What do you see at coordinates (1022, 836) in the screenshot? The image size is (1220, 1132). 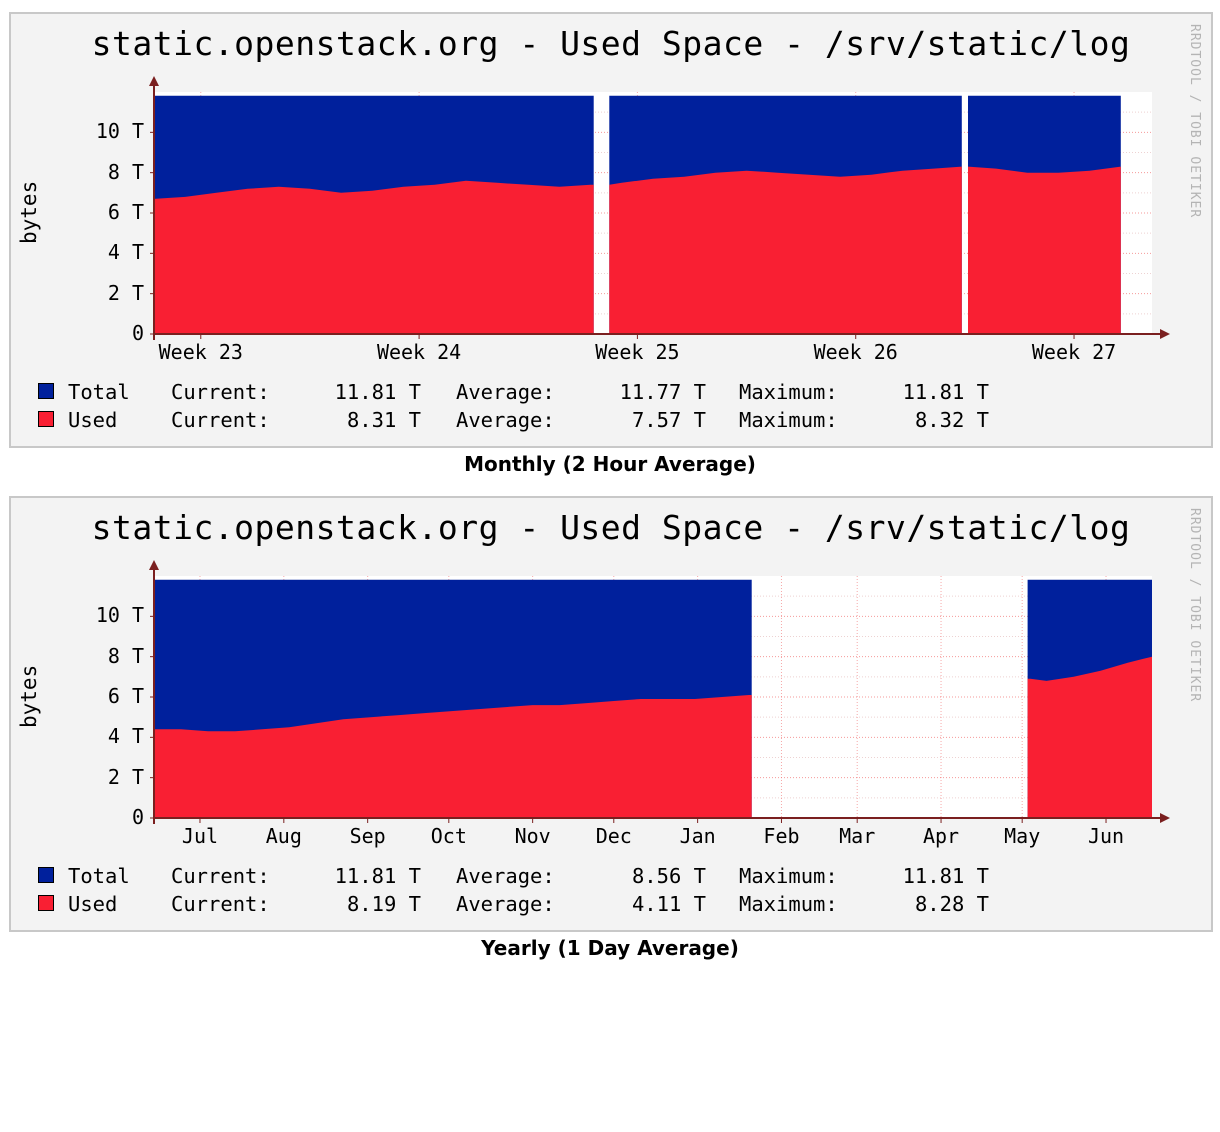 I see `x-tick-label: May` at bounding box center [1022, 836].